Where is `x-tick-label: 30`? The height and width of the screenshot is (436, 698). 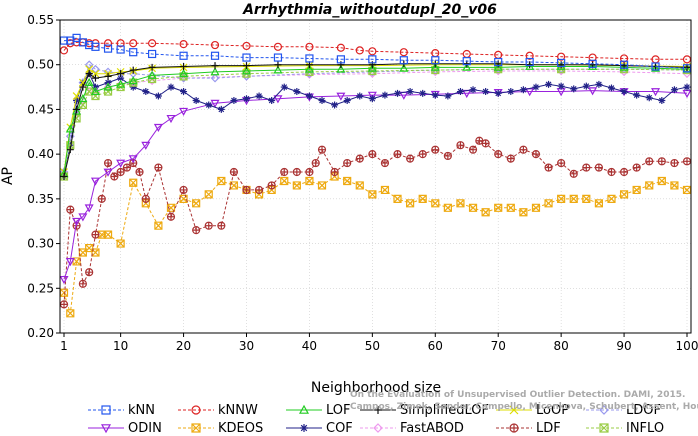 x-tick-label: 30 is located at coordinates (246, 346).